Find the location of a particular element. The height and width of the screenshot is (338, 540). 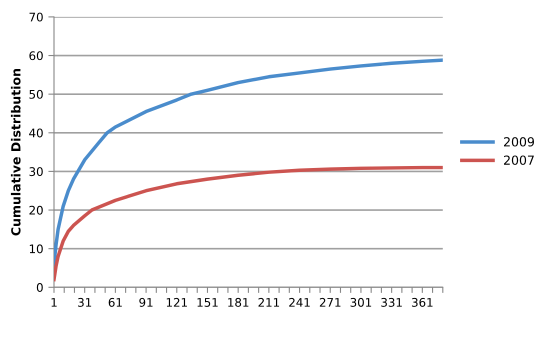

y-axis-title: Cumulative Distribution is located at coordinates (15, 152).